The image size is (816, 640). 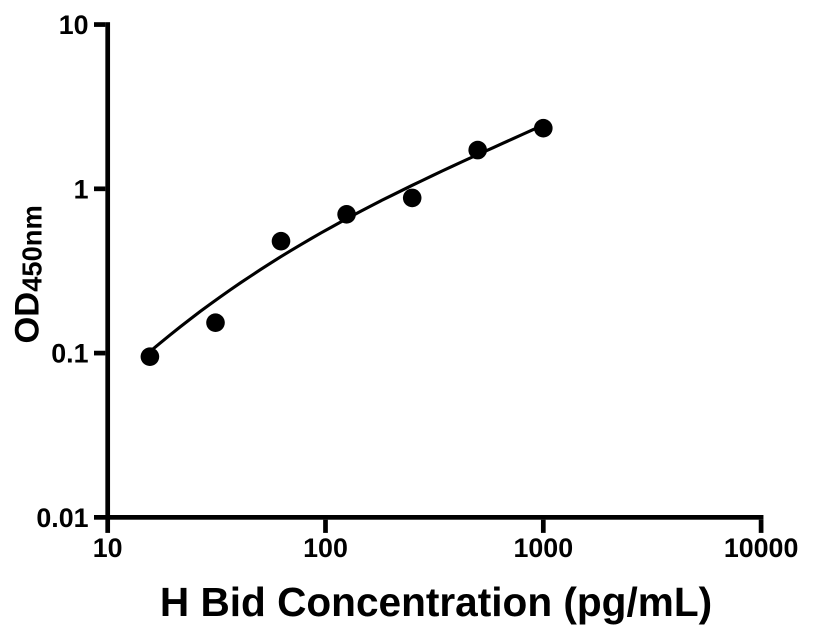 What do you see at coordinates (543, 548) in the screenshot?
I see `svg-text: 1000` at bounding box center [543, 548].